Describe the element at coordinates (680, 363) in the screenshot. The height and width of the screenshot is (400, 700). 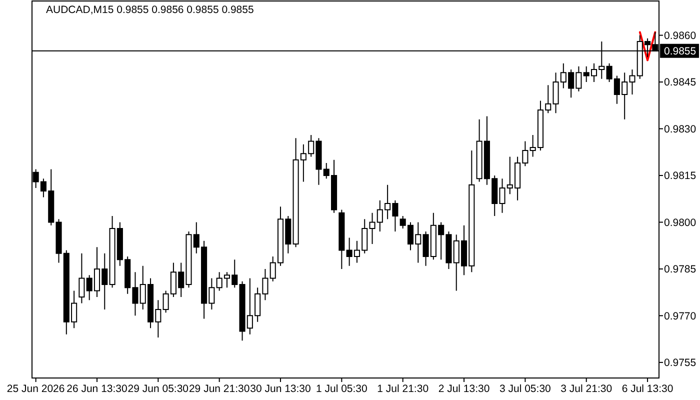
I see `y-tick-label: 0.9755` at that location.